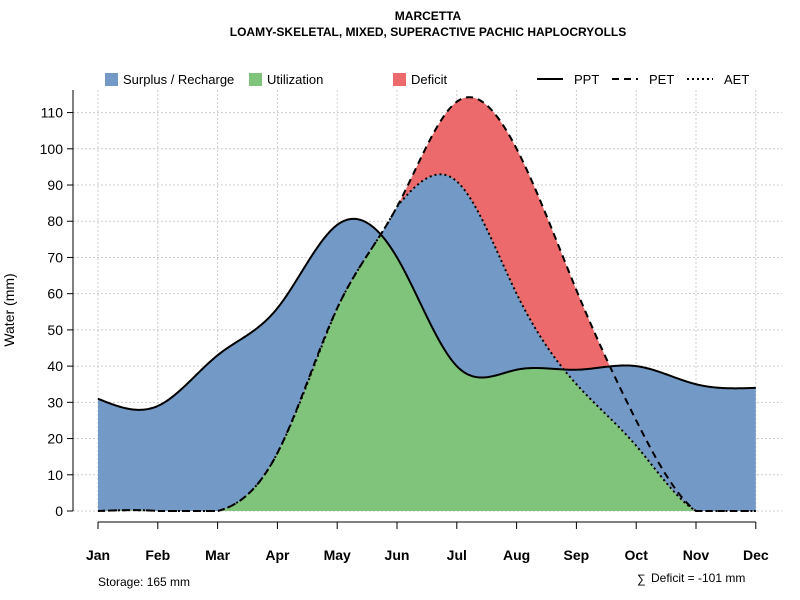  What do you see at coordinates (277, 555) in the screenshot?
I see `x-tick-label: Apr` at bounding box center [277, 555].